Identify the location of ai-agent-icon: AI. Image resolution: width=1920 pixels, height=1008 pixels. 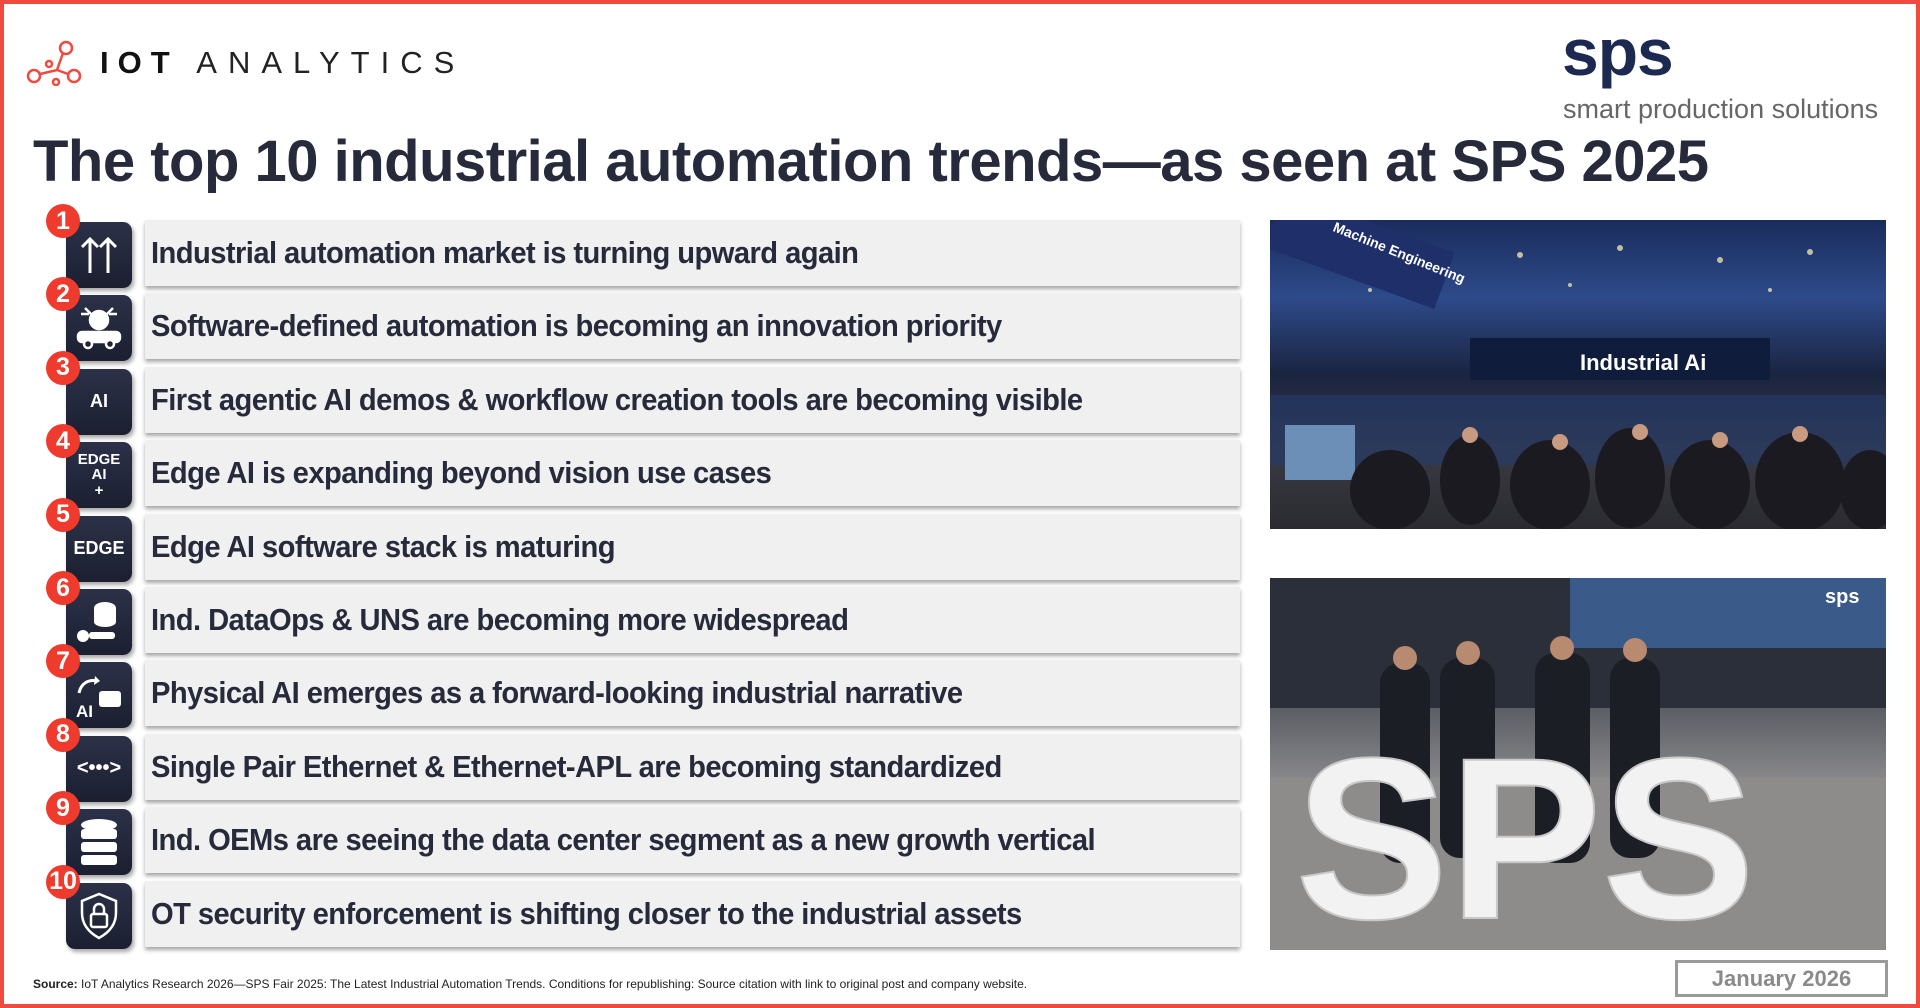
(99, 401).